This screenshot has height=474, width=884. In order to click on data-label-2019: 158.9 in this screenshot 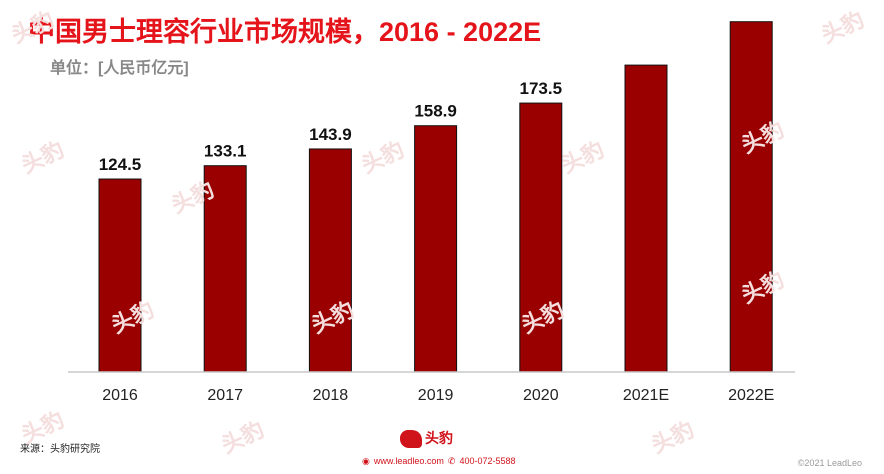, I will do `click(435, 111)`.